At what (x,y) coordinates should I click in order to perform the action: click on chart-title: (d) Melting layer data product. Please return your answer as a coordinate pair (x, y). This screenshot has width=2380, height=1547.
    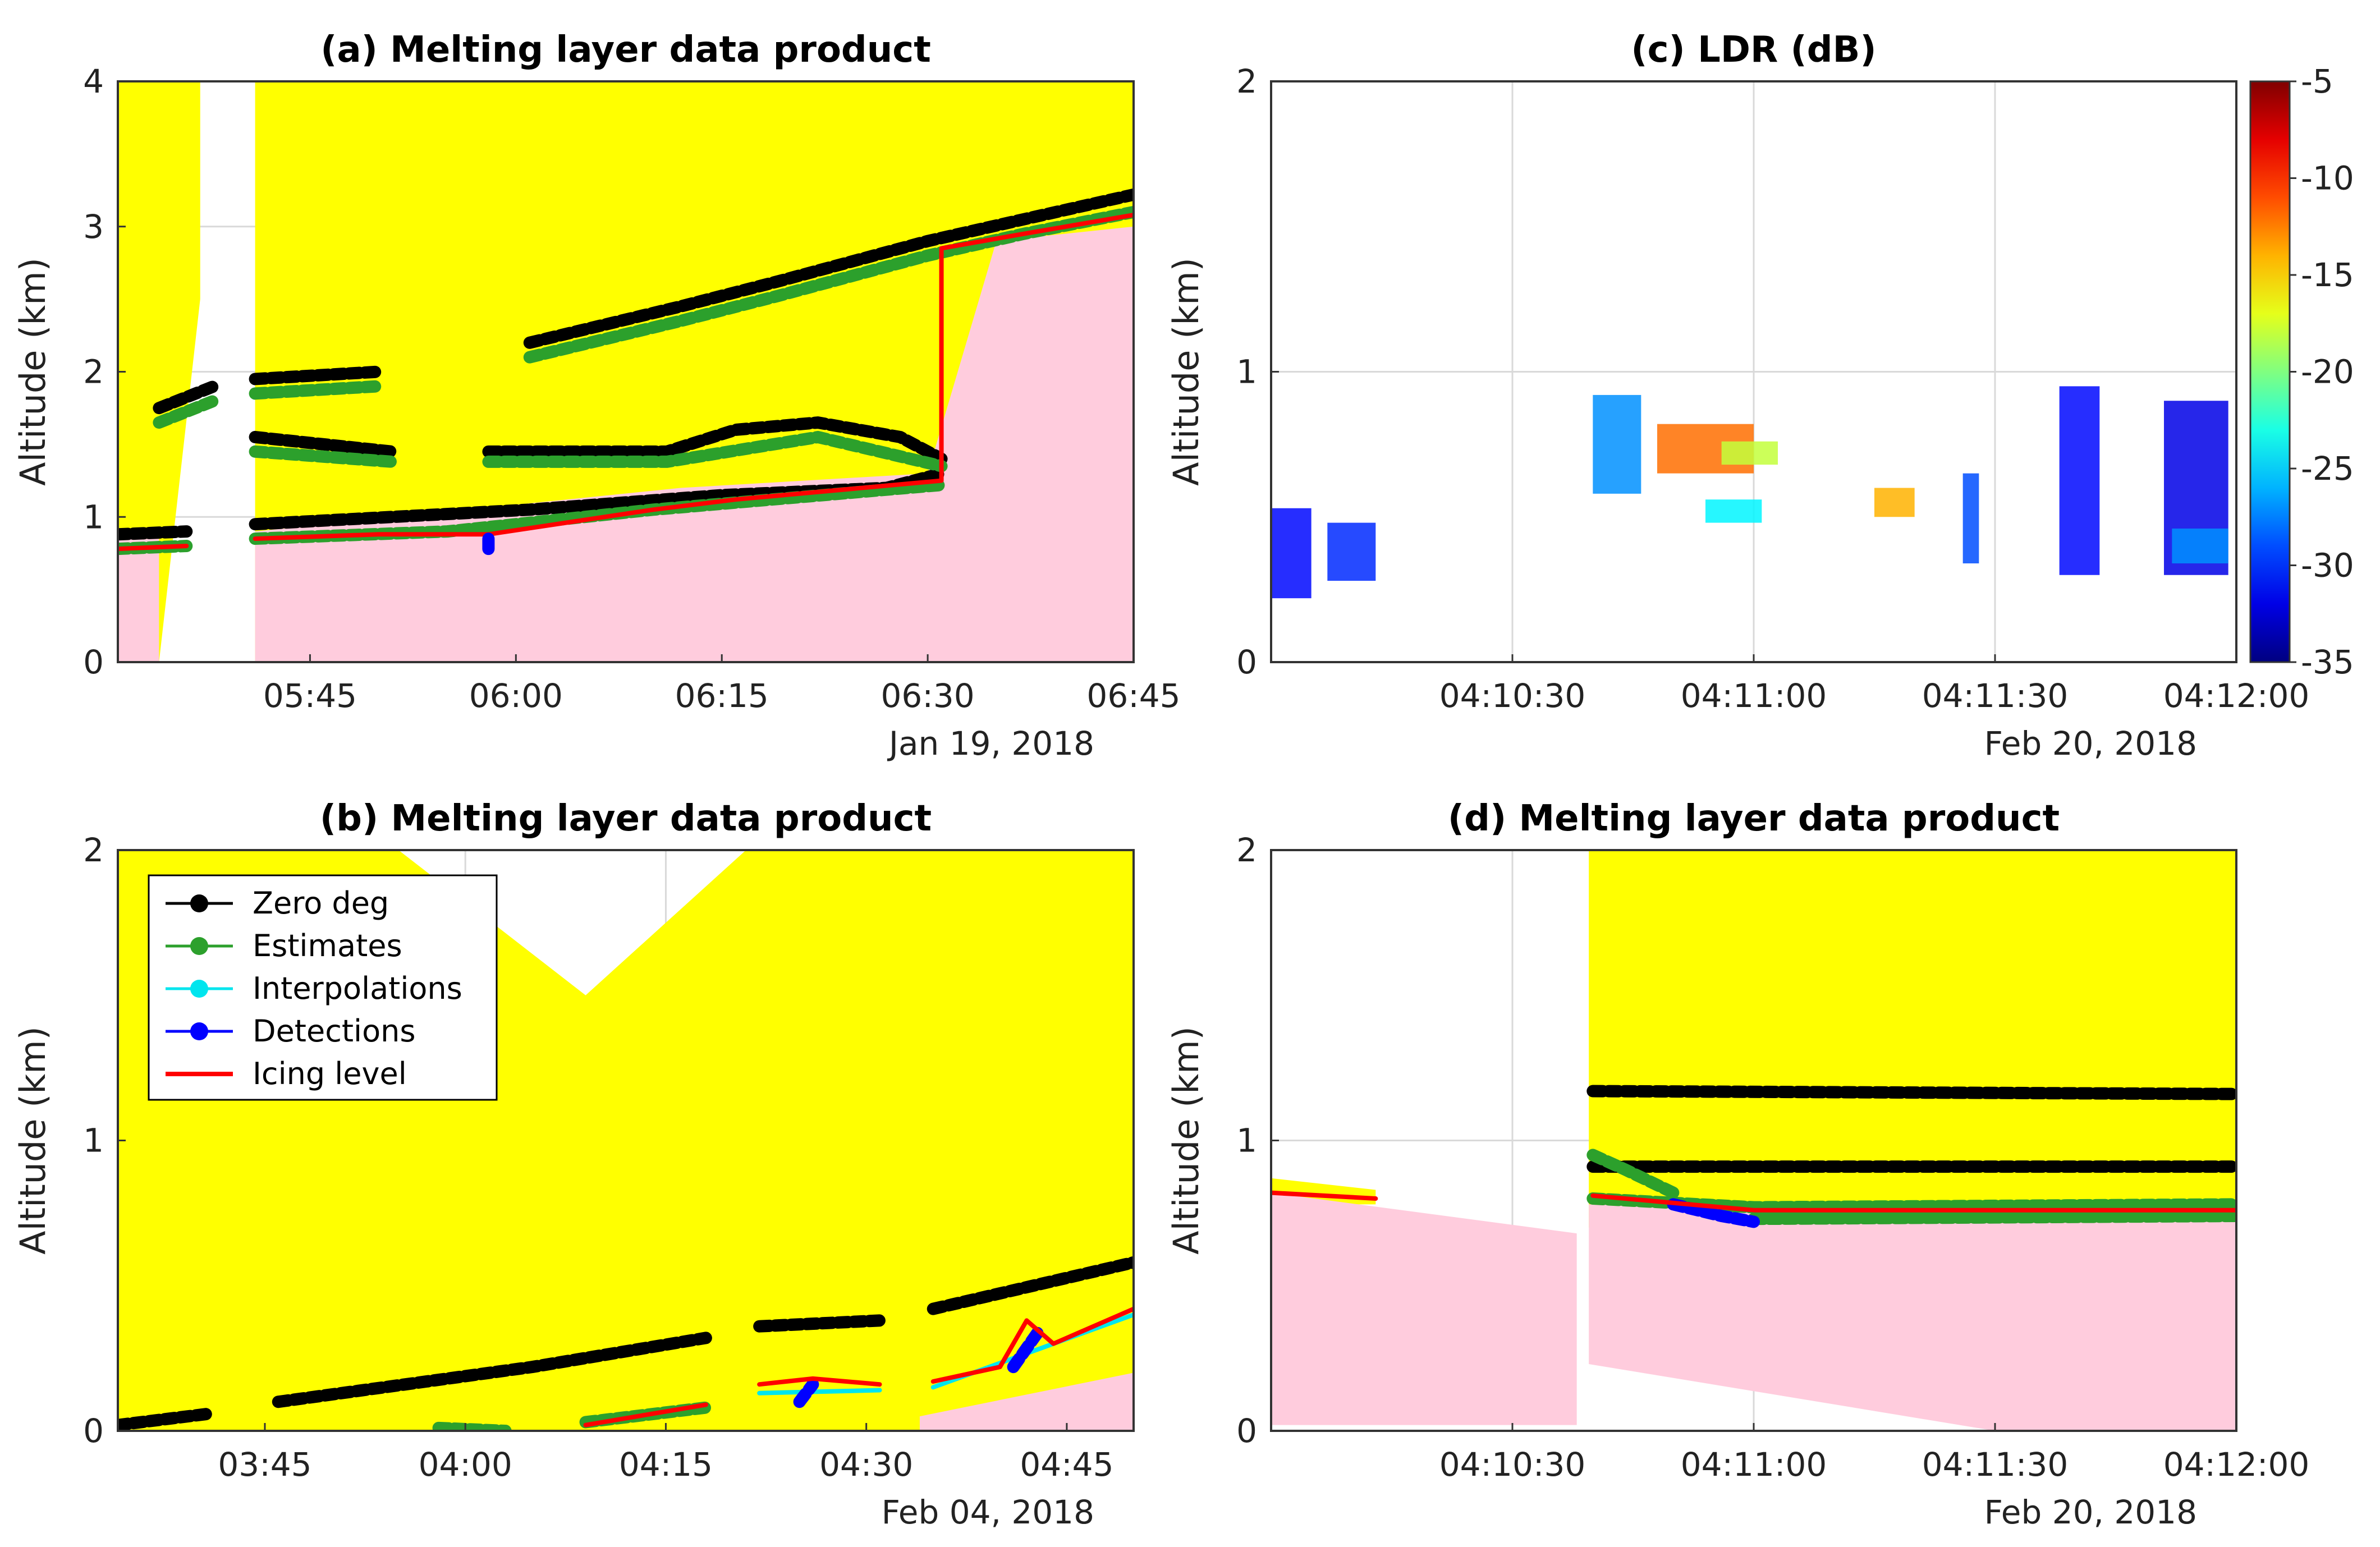
    Looking at the image, I should click on (1754, 818).